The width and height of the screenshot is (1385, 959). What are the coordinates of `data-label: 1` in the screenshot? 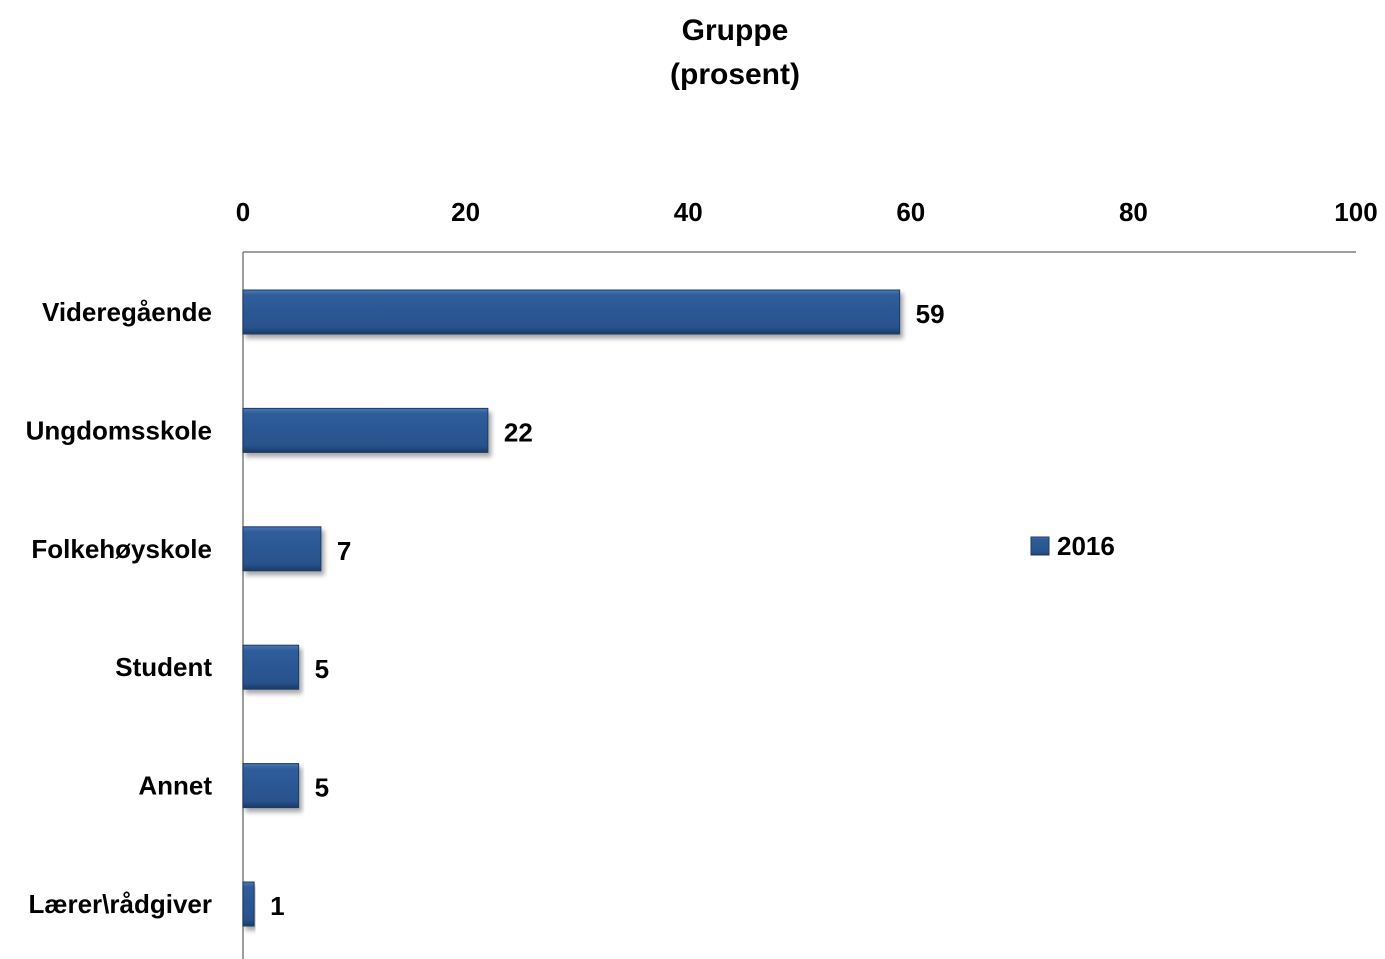 It's located at (277, 906).